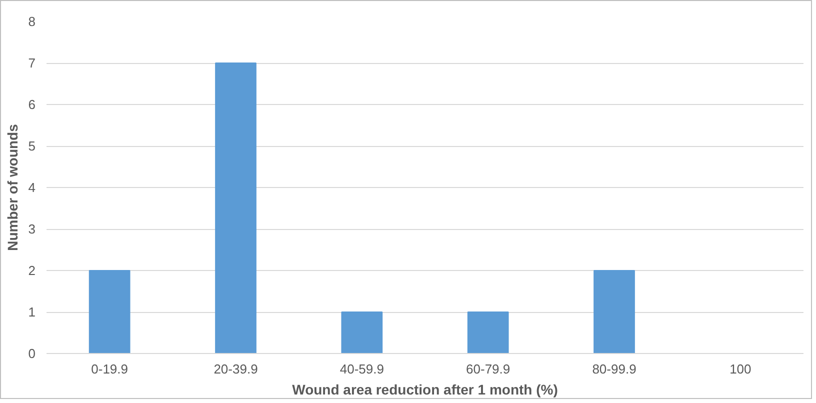  Describe the element at coordinates (32, 146) in the screenshot. I see `y-tick-label: 5` at that location.